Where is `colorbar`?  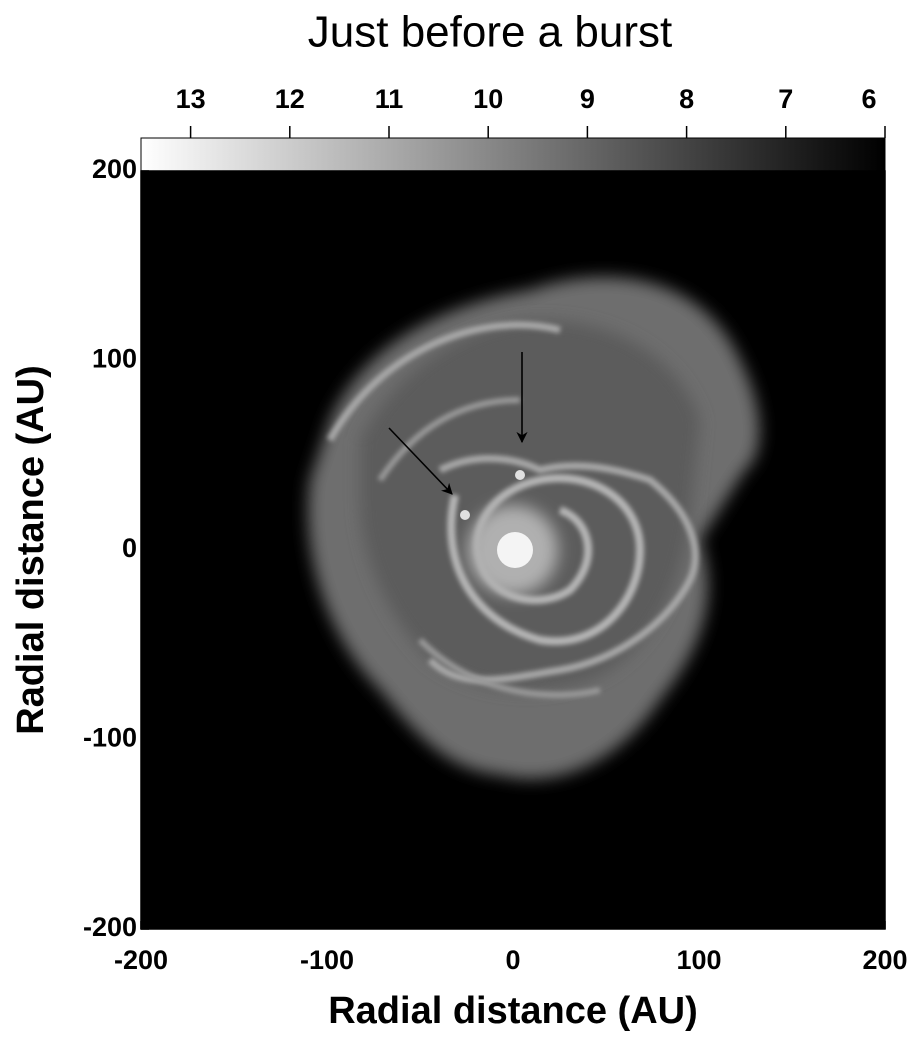
colorbar is located at coordinates (513, 154).